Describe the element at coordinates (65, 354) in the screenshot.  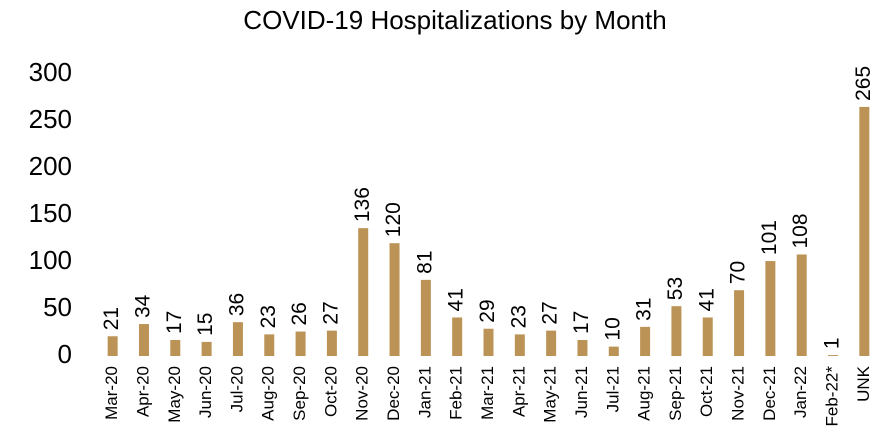
I see `y-tick-label: 0` at that location.